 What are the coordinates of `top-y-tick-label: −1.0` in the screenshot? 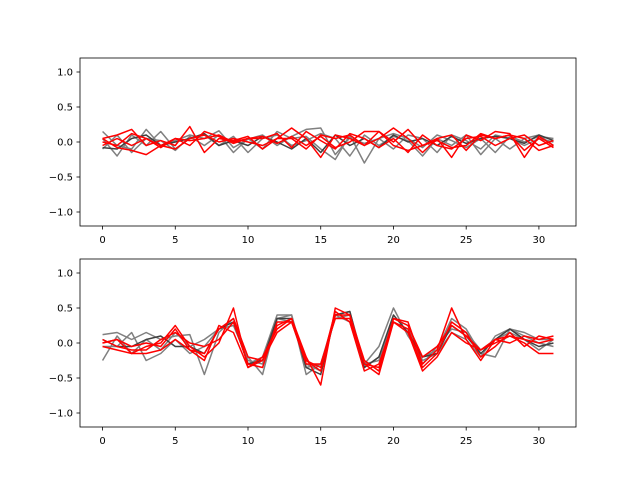 It's located at (61, 213).